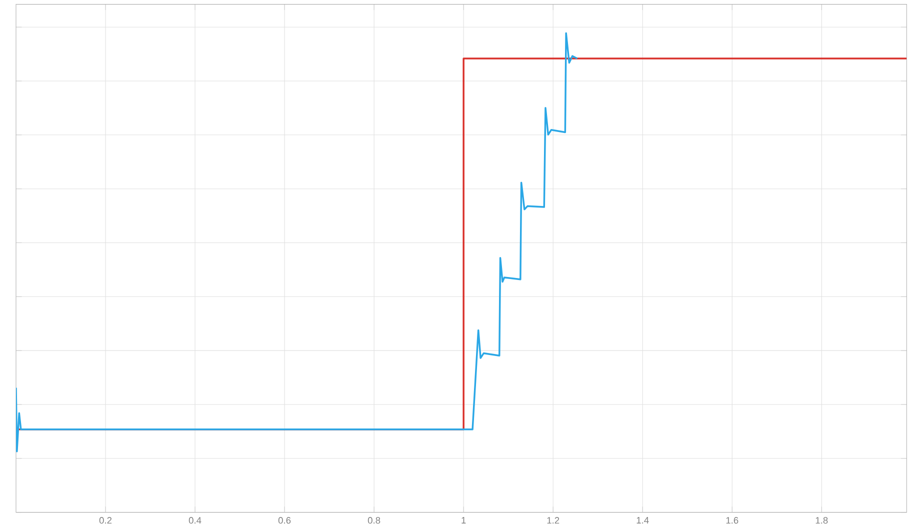 The width and height of the screenshot is (911, 531). What do you see at coordinates (732, 520) in the screenshot?
I see `x-tick-label: 1.6` at bounding box center [732, 520].